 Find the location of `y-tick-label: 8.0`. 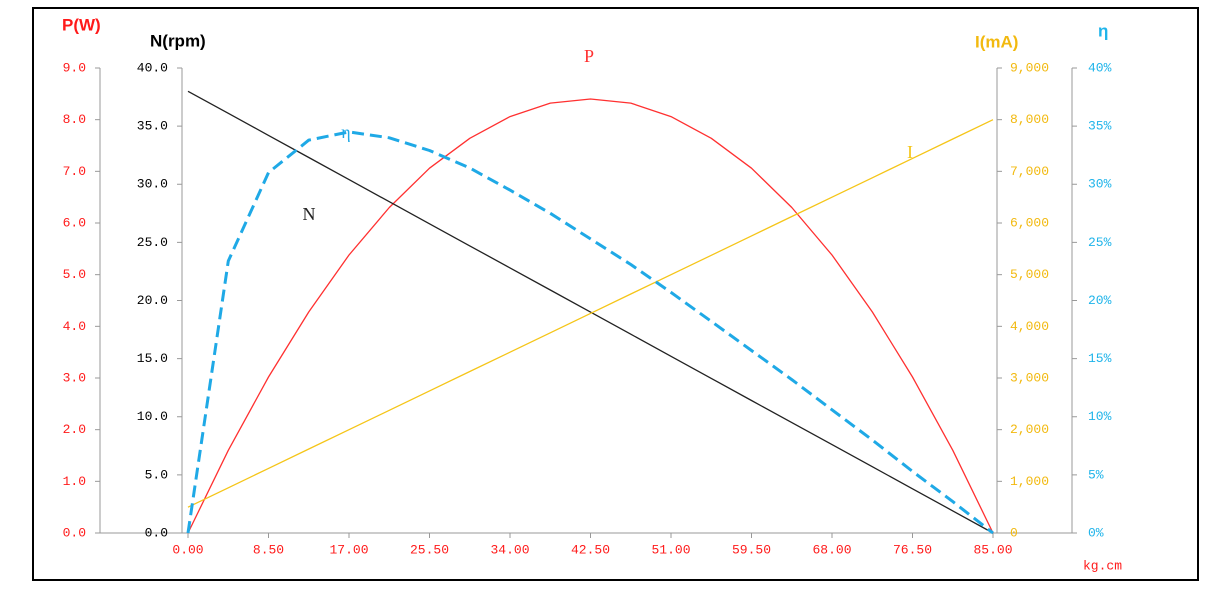

y-tick-label: 8.0 is located at coordinates (74, 119).